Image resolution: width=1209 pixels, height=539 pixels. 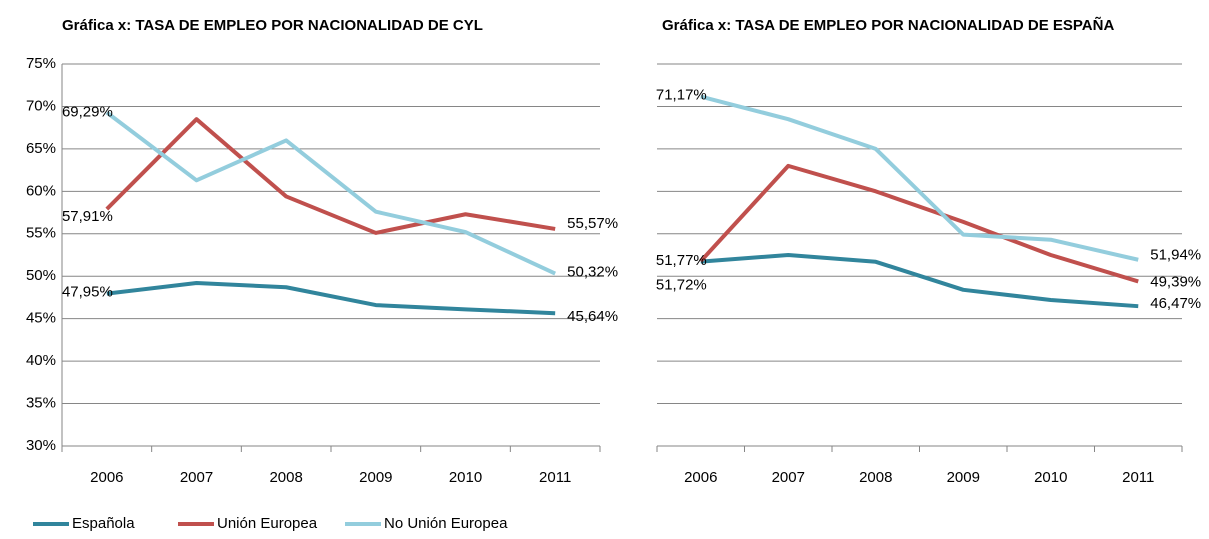 I want to click on data-label: 47,95%, so click(x=87, y=292).